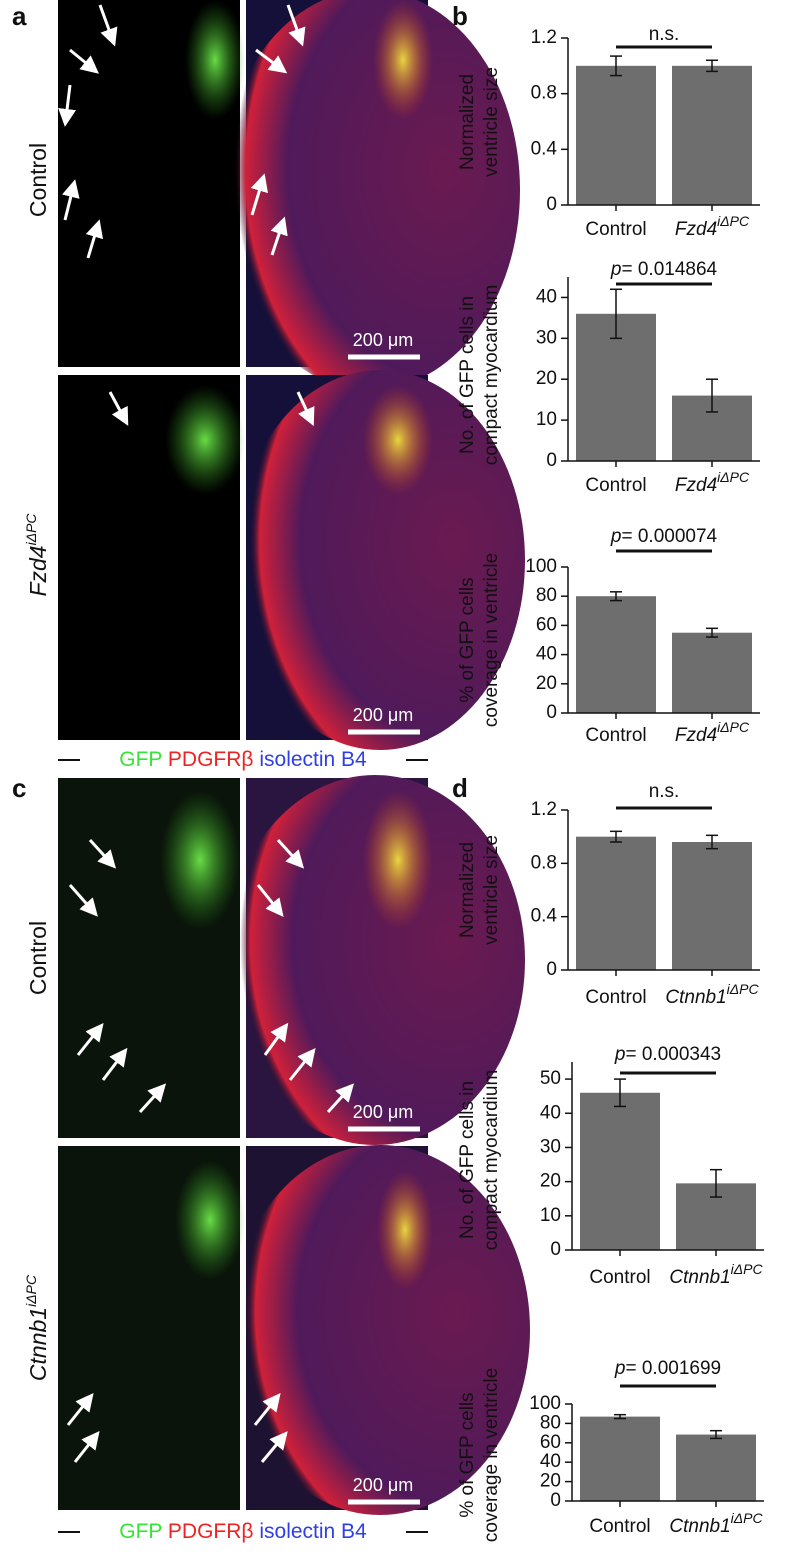 The height and width of the screenshot is (1555, 788). I want to click on panel-label: d, so click(460, 788).